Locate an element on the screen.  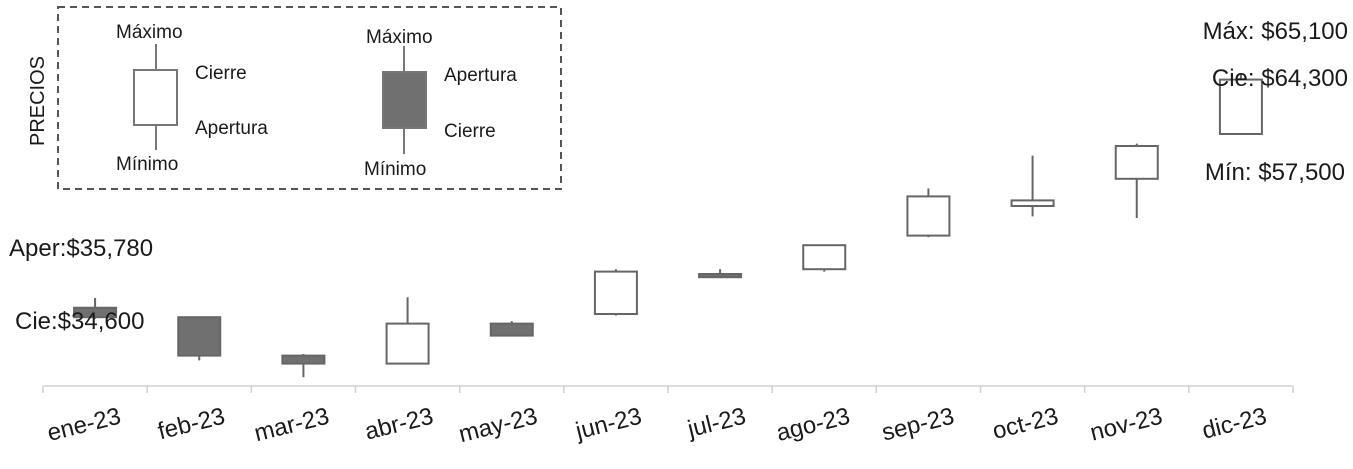
legend-up-low-label: Mínimo is located at coordinates (147, 164).